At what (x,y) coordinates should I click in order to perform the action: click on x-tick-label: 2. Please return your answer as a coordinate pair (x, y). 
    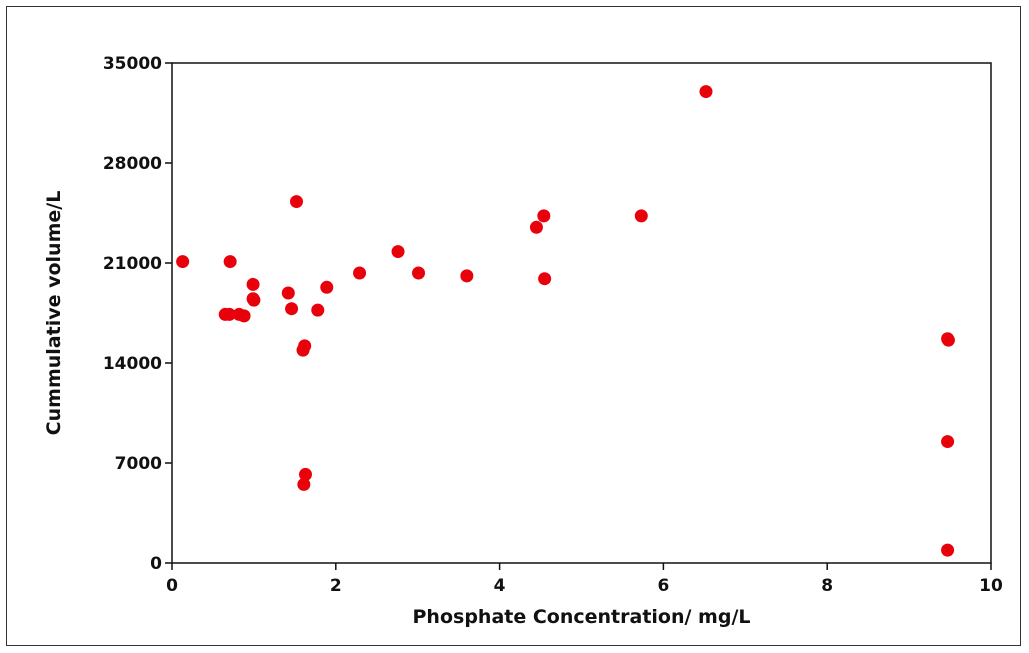
    Looking at the image, I should click on (336, 586).